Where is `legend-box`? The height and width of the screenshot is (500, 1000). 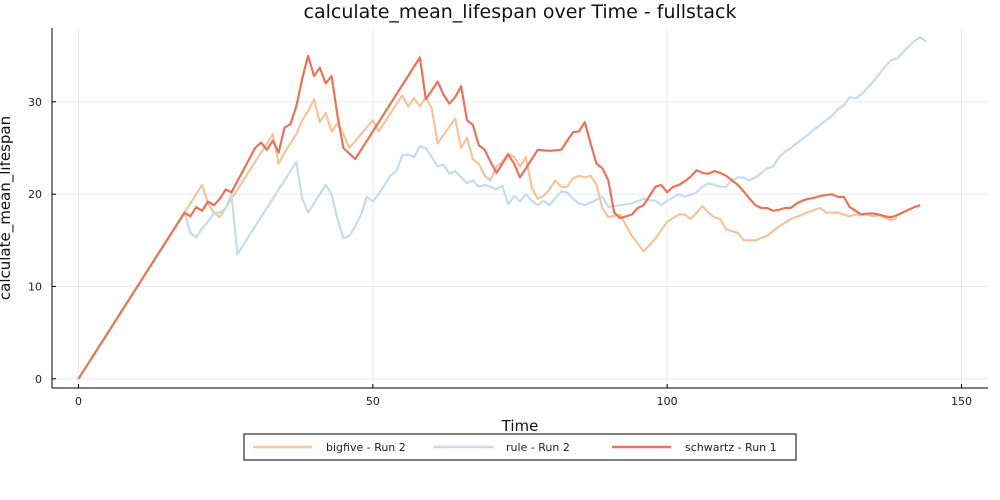
legend-box is located at coordinates (520, 447).